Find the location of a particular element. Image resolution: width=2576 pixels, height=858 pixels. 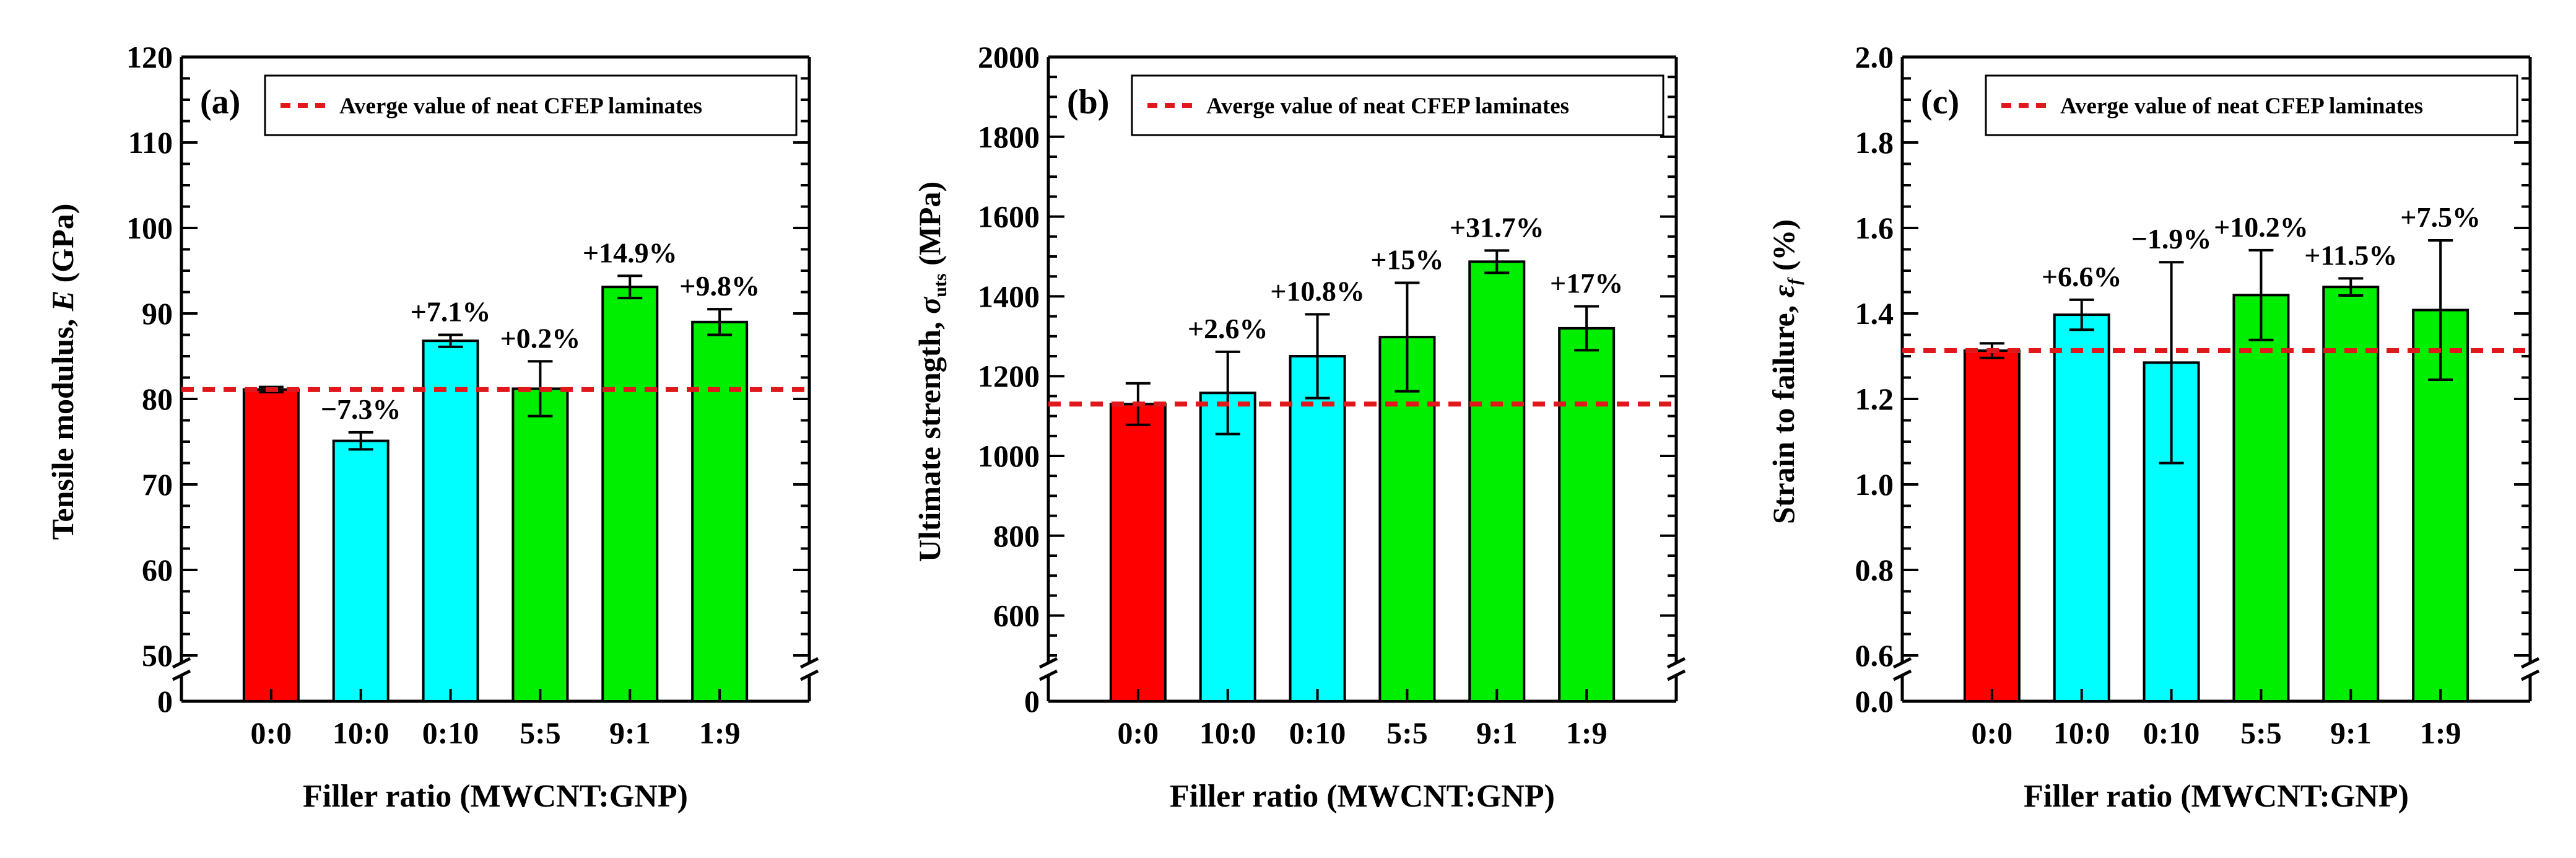

percent-annotation: −7.3% is located at coordinates (361, 409).